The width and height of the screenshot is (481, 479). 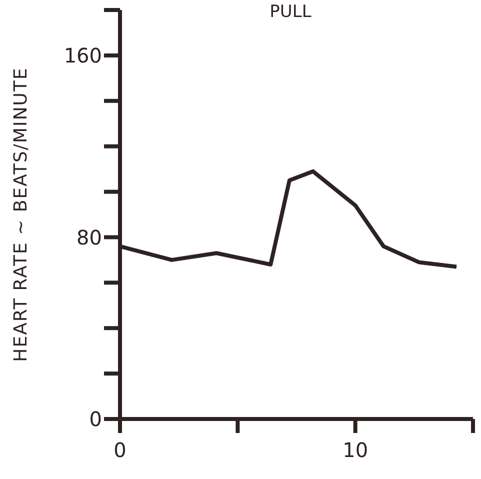 What do you see at coordinates (83, 56) in the screenshot?
I see `y-tick-label: 160` at bounding box center [83, 56].